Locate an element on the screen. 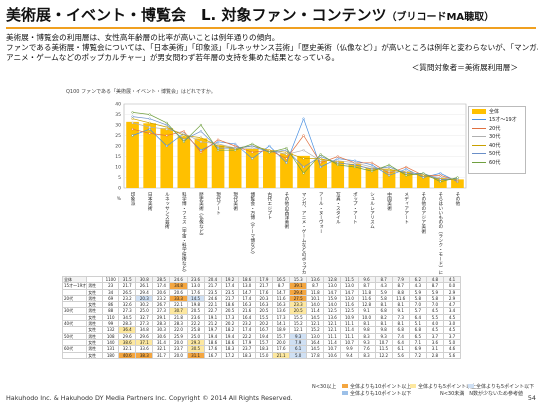 The width and height of the screenshot is (542, 407). table-cell: 18.9 is located at coordinates (281, 330).